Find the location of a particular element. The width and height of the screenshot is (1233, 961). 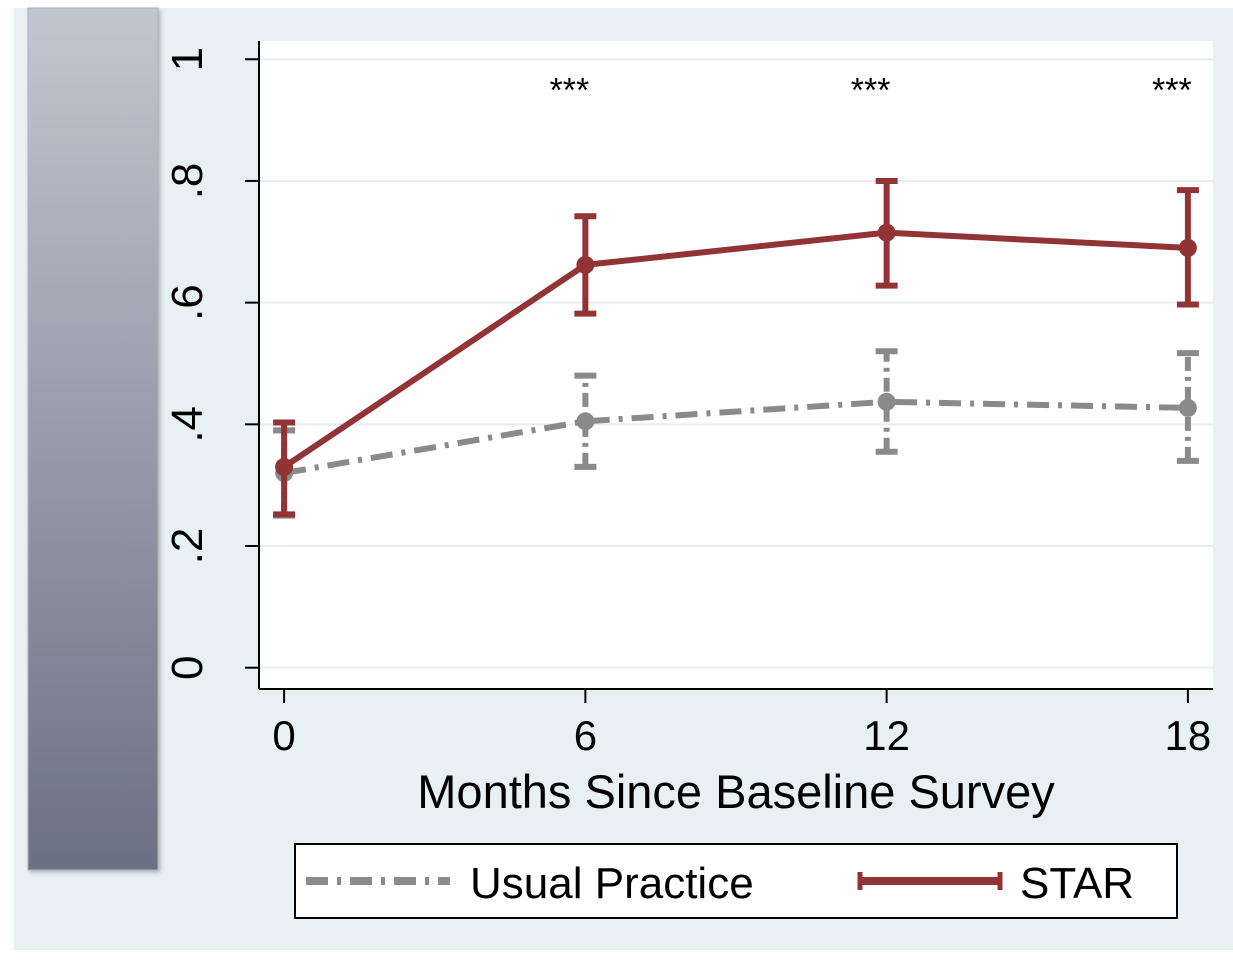

y-tick-label: .4 is located at coordinates (187, 424).